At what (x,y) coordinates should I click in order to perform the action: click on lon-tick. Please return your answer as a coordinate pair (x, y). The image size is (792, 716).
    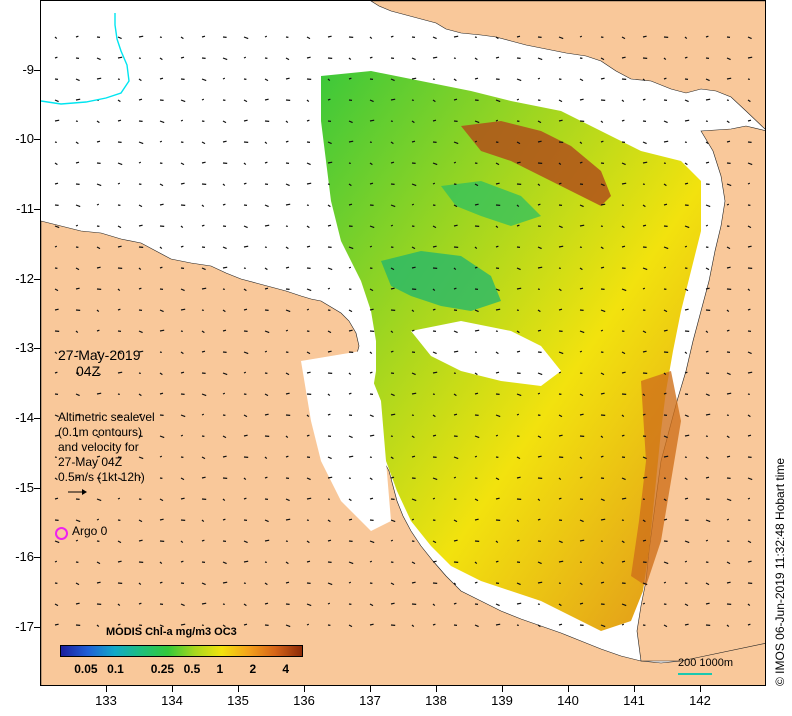
    Looking at the image, I should click on (502, 689).